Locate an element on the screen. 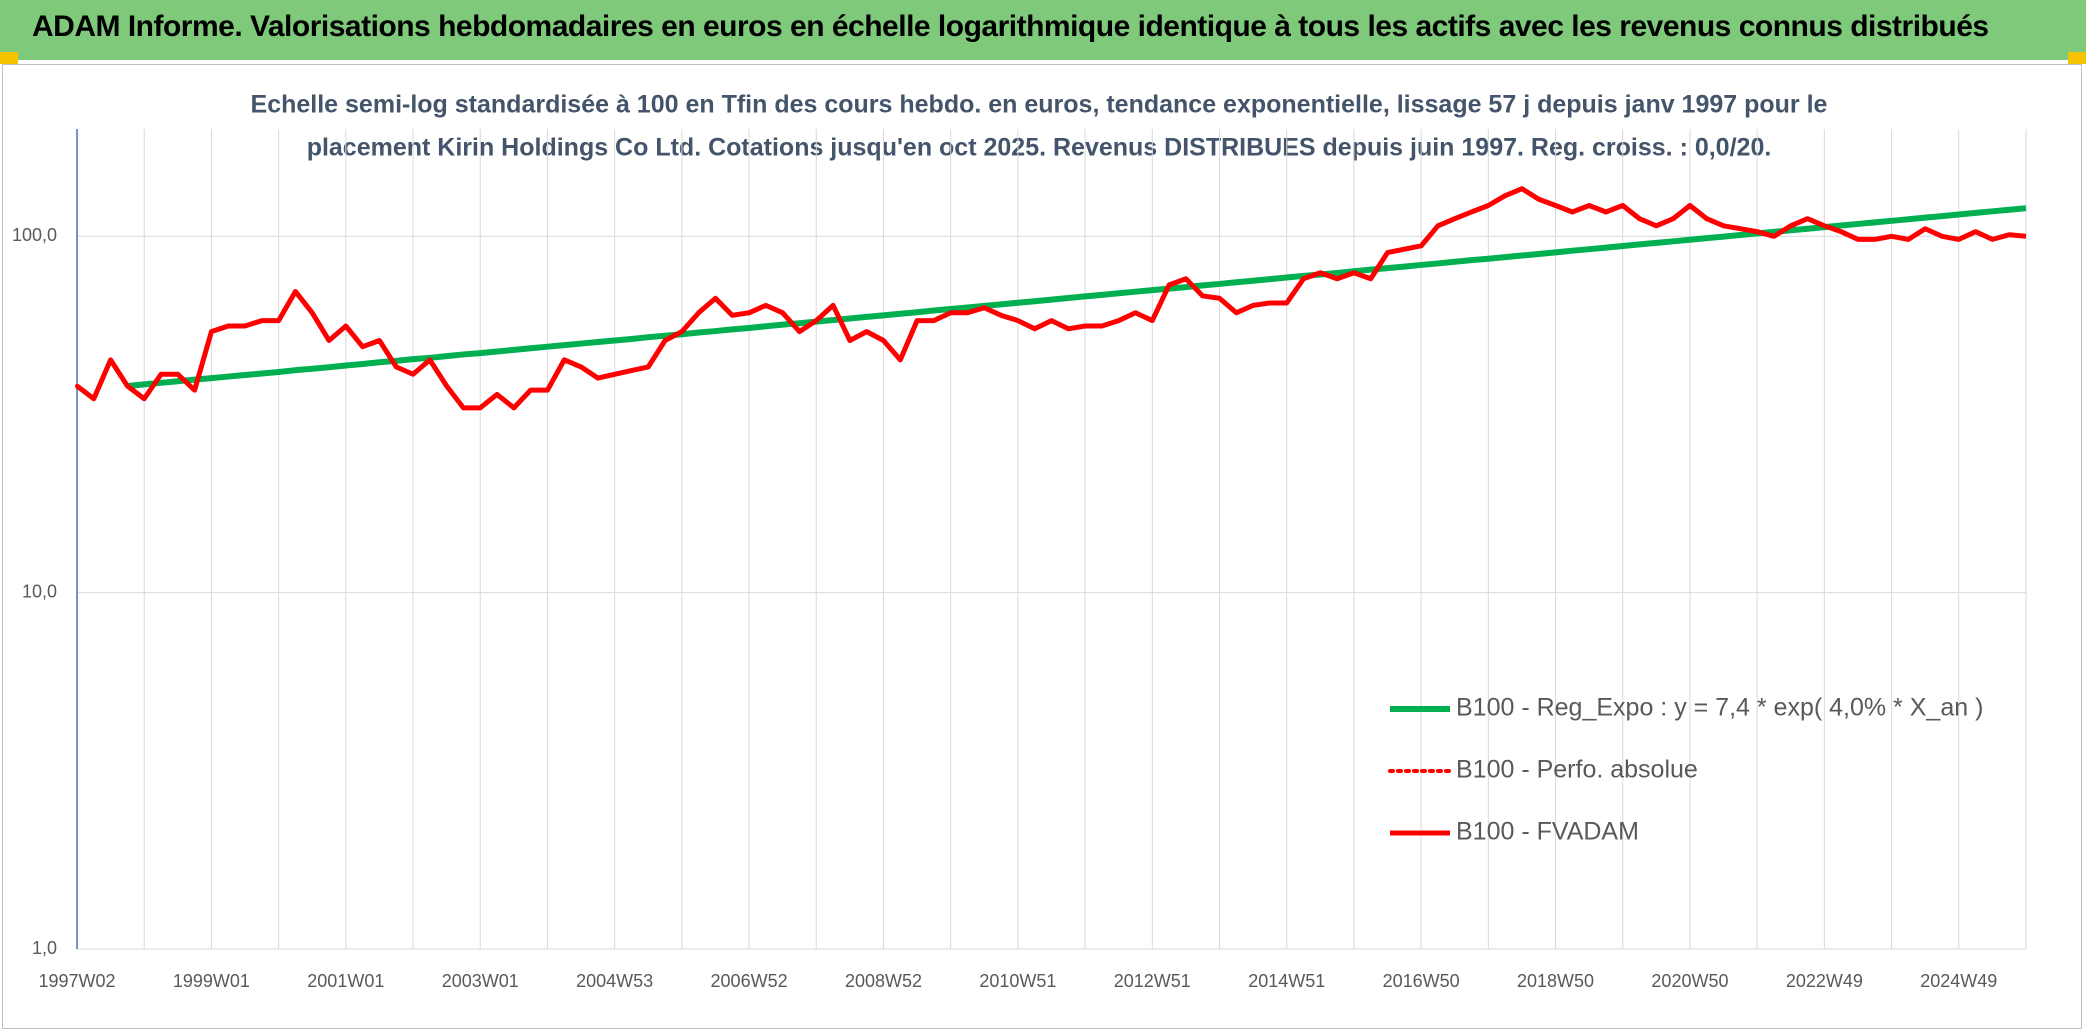 This screenshot has width=2086, height=1033. x-tick-label: 2018W50 is located at coordinates (1555, 981).